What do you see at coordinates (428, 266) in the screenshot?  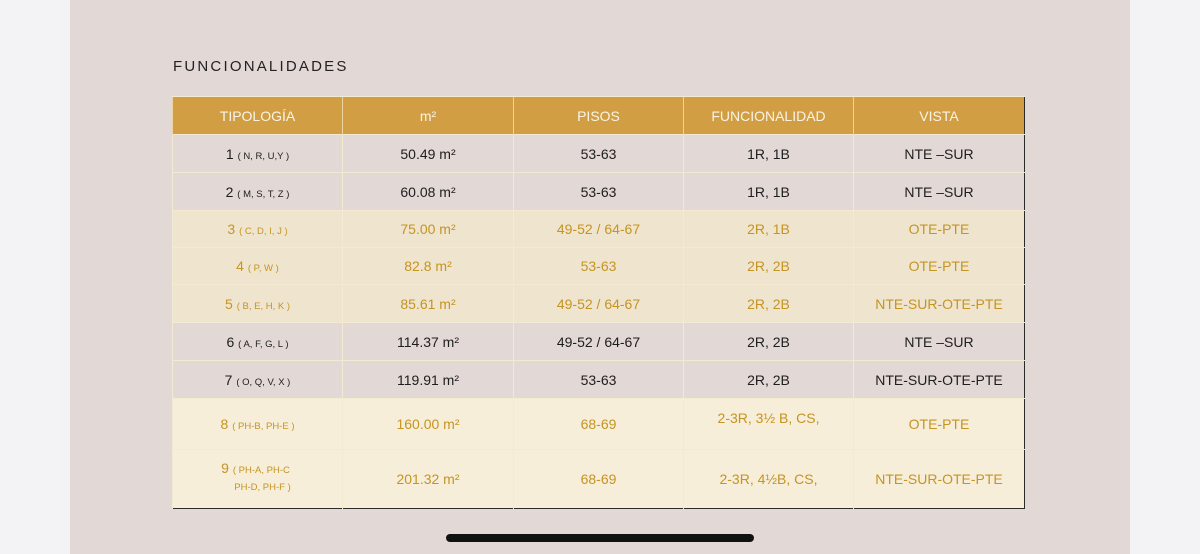 I see `m2-cell: 82.8 m²` at bounding box center [428, 266].